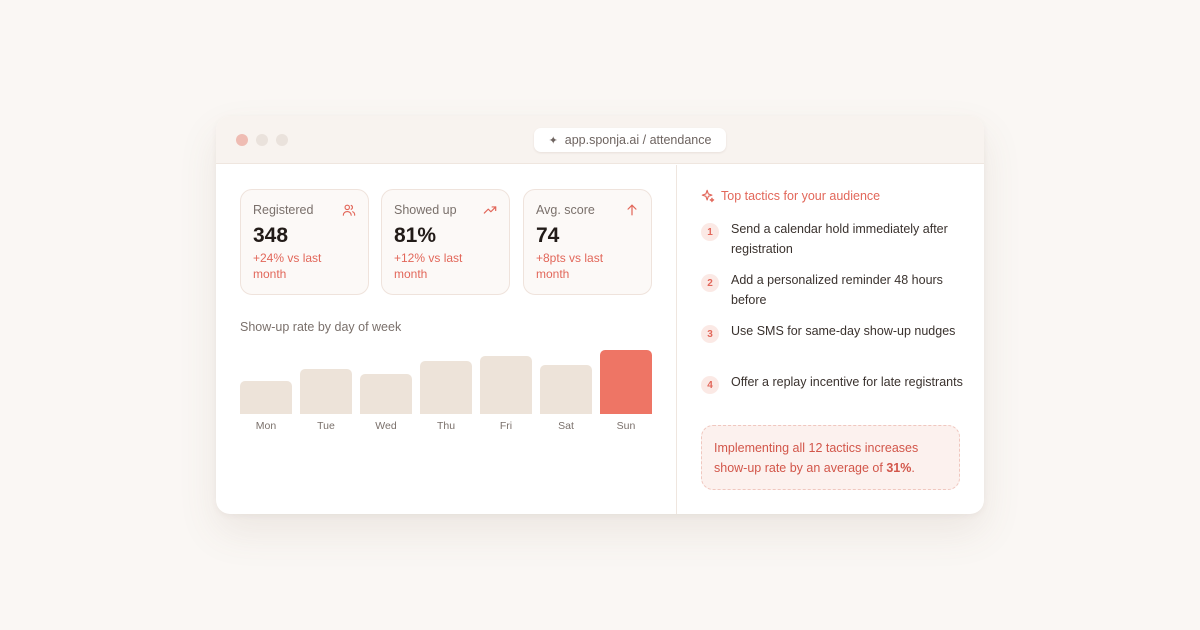 The height and width of the screenshot is (630, 1200). Describe the element at coordinates (287, 266) in the screenshot. I see `stat-delta: +24% vs last month` at that location.